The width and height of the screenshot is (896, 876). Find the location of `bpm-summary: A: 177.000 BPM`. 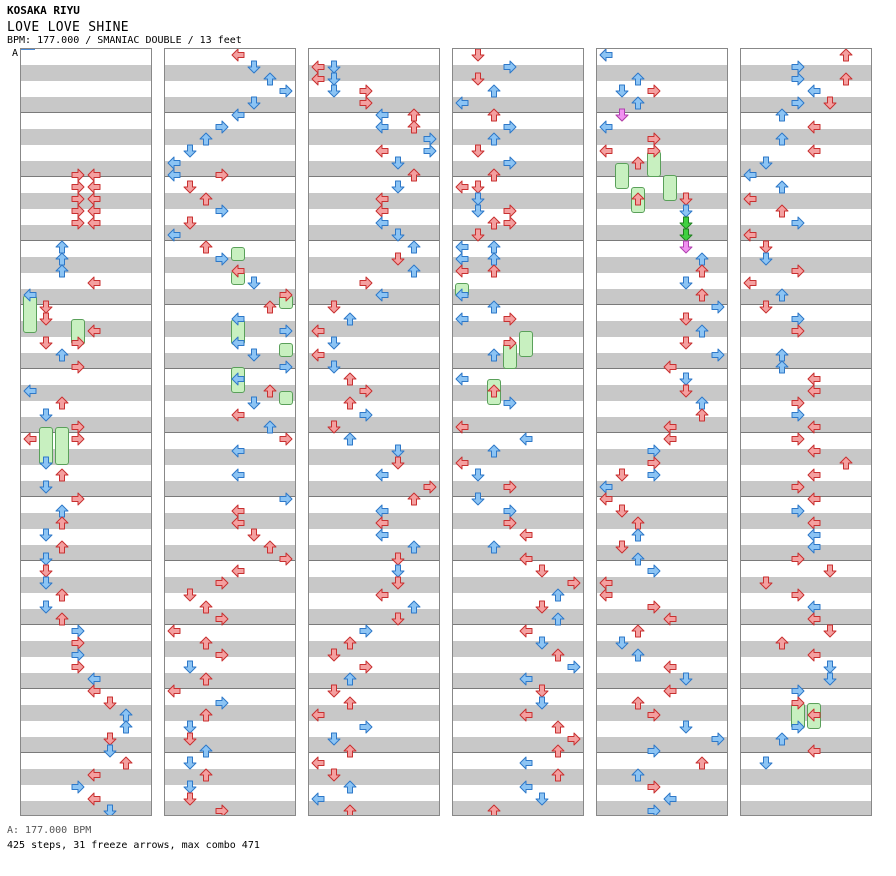

bpm-summary: A: 177.000 BPM is located at coordinates (49, 830).